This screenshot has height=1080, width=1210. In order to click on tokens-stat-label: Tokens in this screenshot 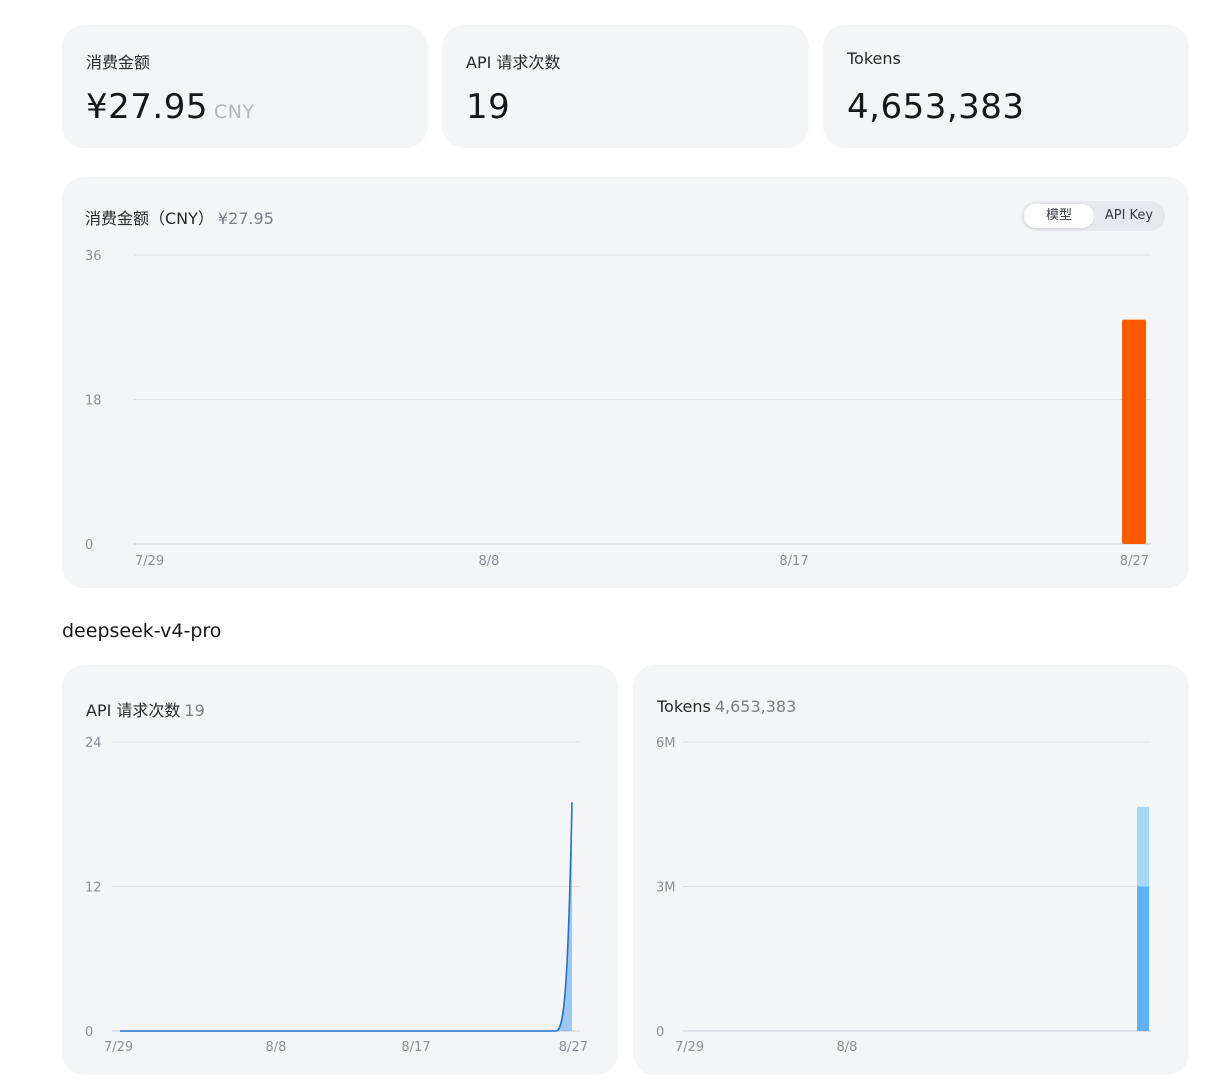, I will do `click(874, 58)`.